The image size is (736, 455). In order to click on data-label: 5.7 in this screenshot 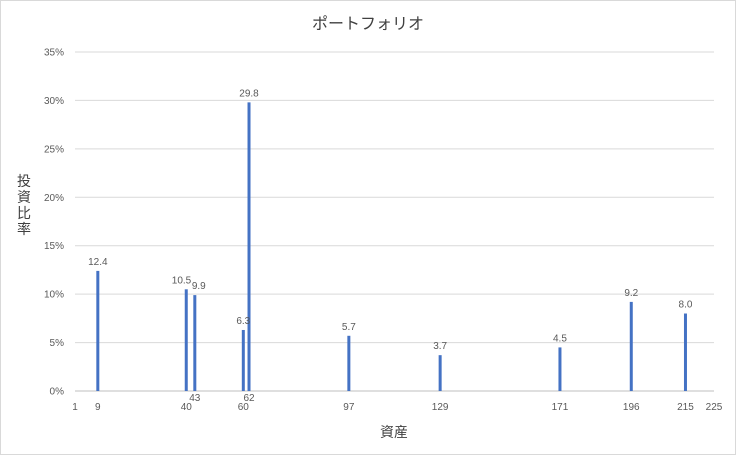, I will do `click(349, 327)`.